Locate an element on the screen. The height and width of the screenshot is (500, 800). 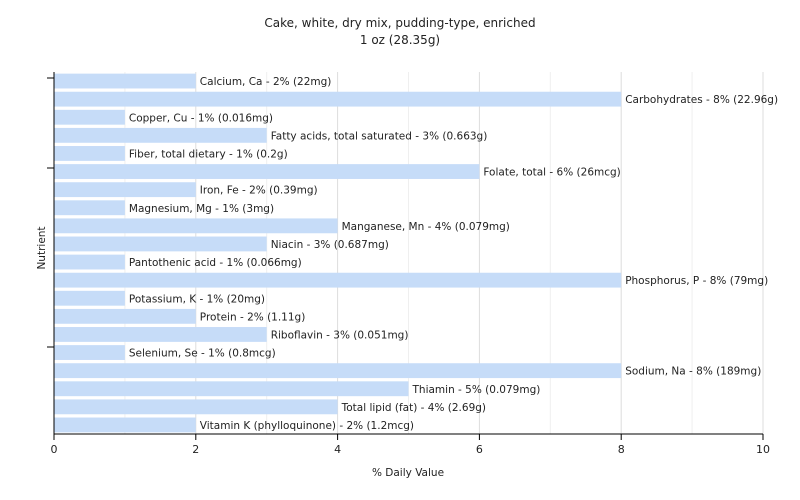
bar-label: Magnesium, Mg - 1% (3mg) is located at coordinates (201, 209).